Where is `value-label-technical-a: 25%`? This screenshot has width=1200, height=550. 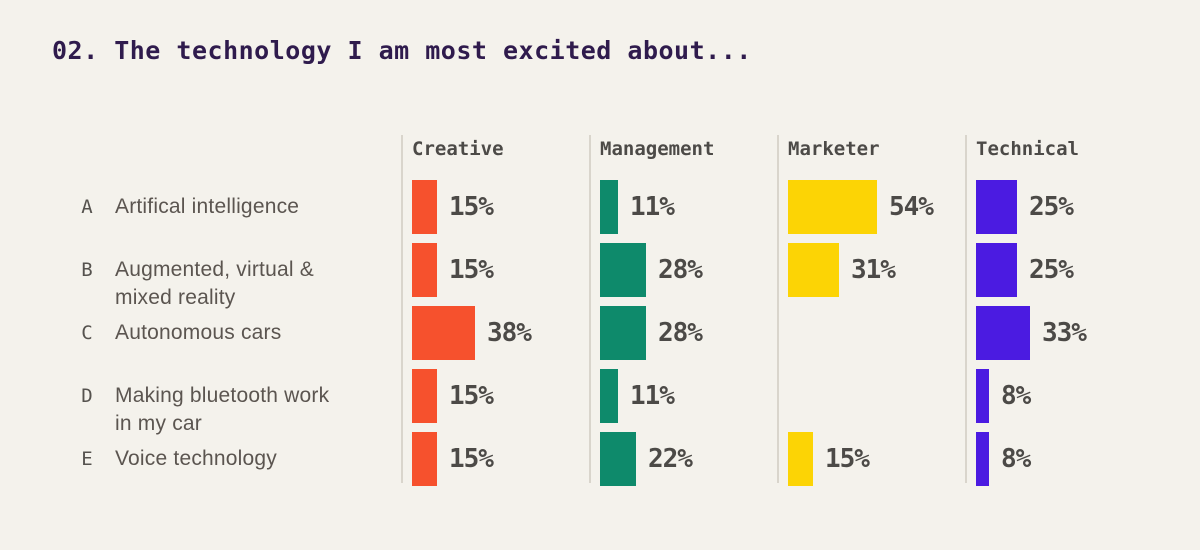 value-label-technical-a: 25% is located at coordinates (1051, 207).